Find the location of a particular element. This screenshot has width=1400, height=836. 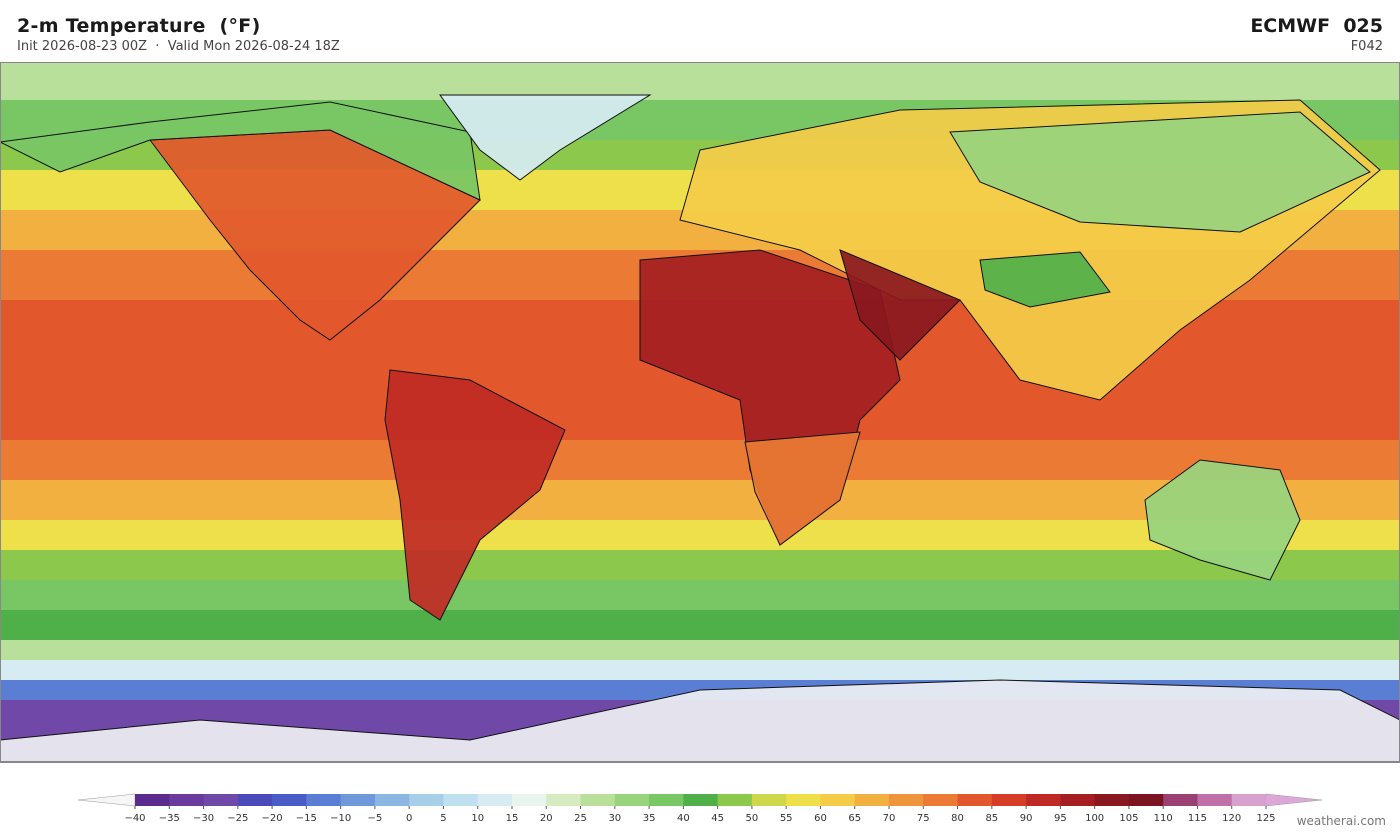

colorbar-tick-label: 25 is located at coordinates (580, 818).